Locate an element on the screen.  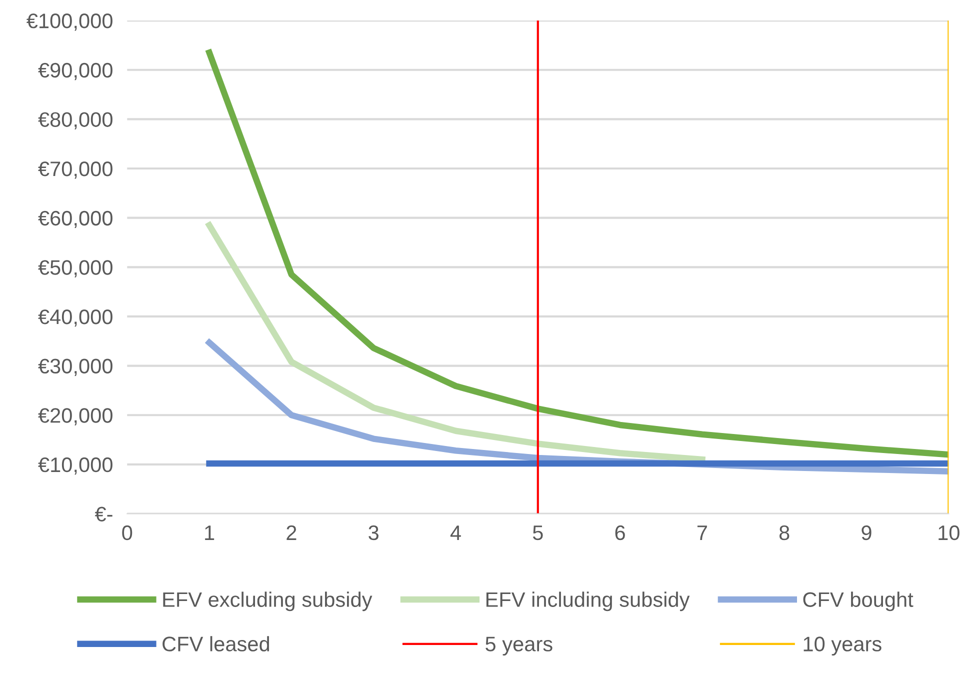
legend-label: 5 years is located at coordinates (519, 646).